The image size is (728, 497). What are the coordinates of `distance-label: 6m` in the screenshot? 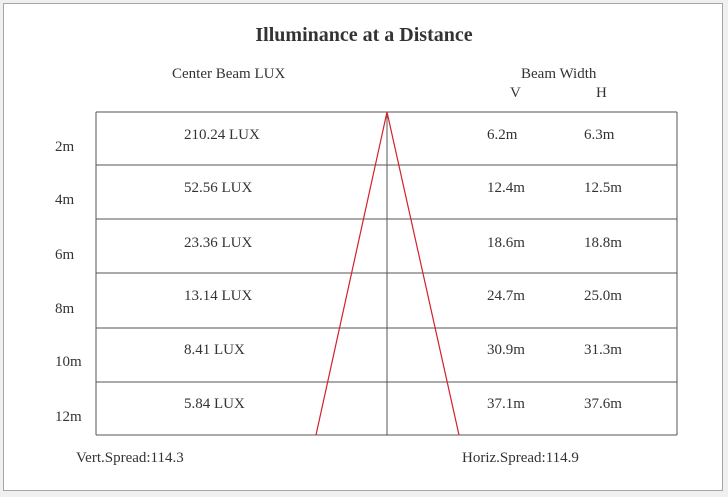 It's located at (65, 255).